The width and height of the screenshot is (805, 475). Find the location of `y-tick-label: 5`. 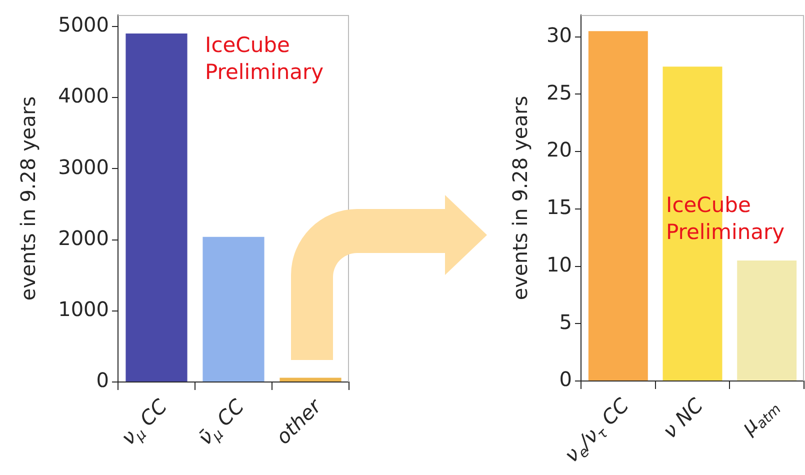

y-tick-label: 5 is located at coordinates (565, 322).